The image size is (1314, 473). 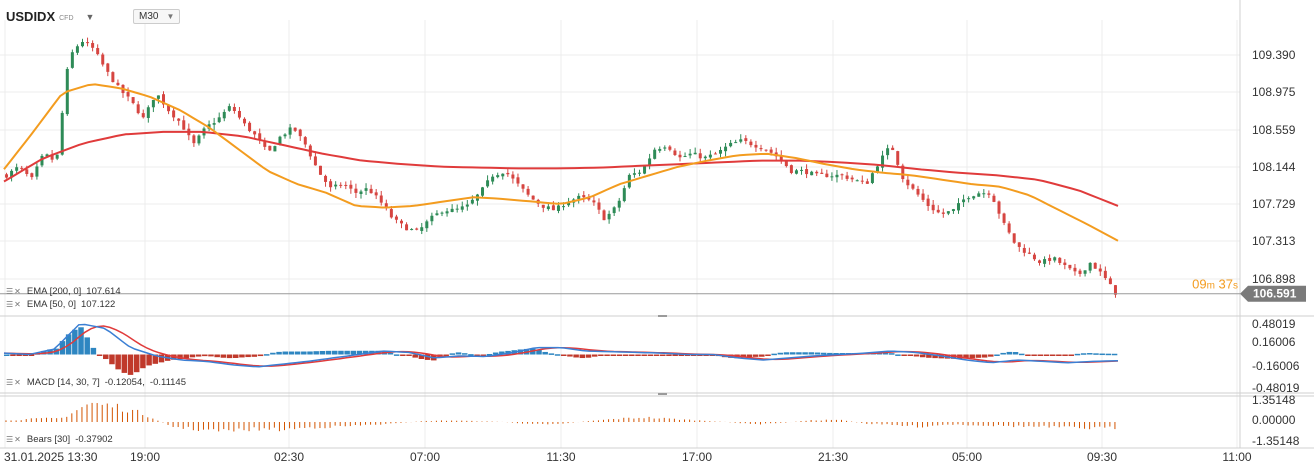 What do you see at coordinates (60, 304) in the screenshot?
I see `indicator-ema50: ☰✕ EMA [50, 0] 107.122` at bounding box center [60, 304].